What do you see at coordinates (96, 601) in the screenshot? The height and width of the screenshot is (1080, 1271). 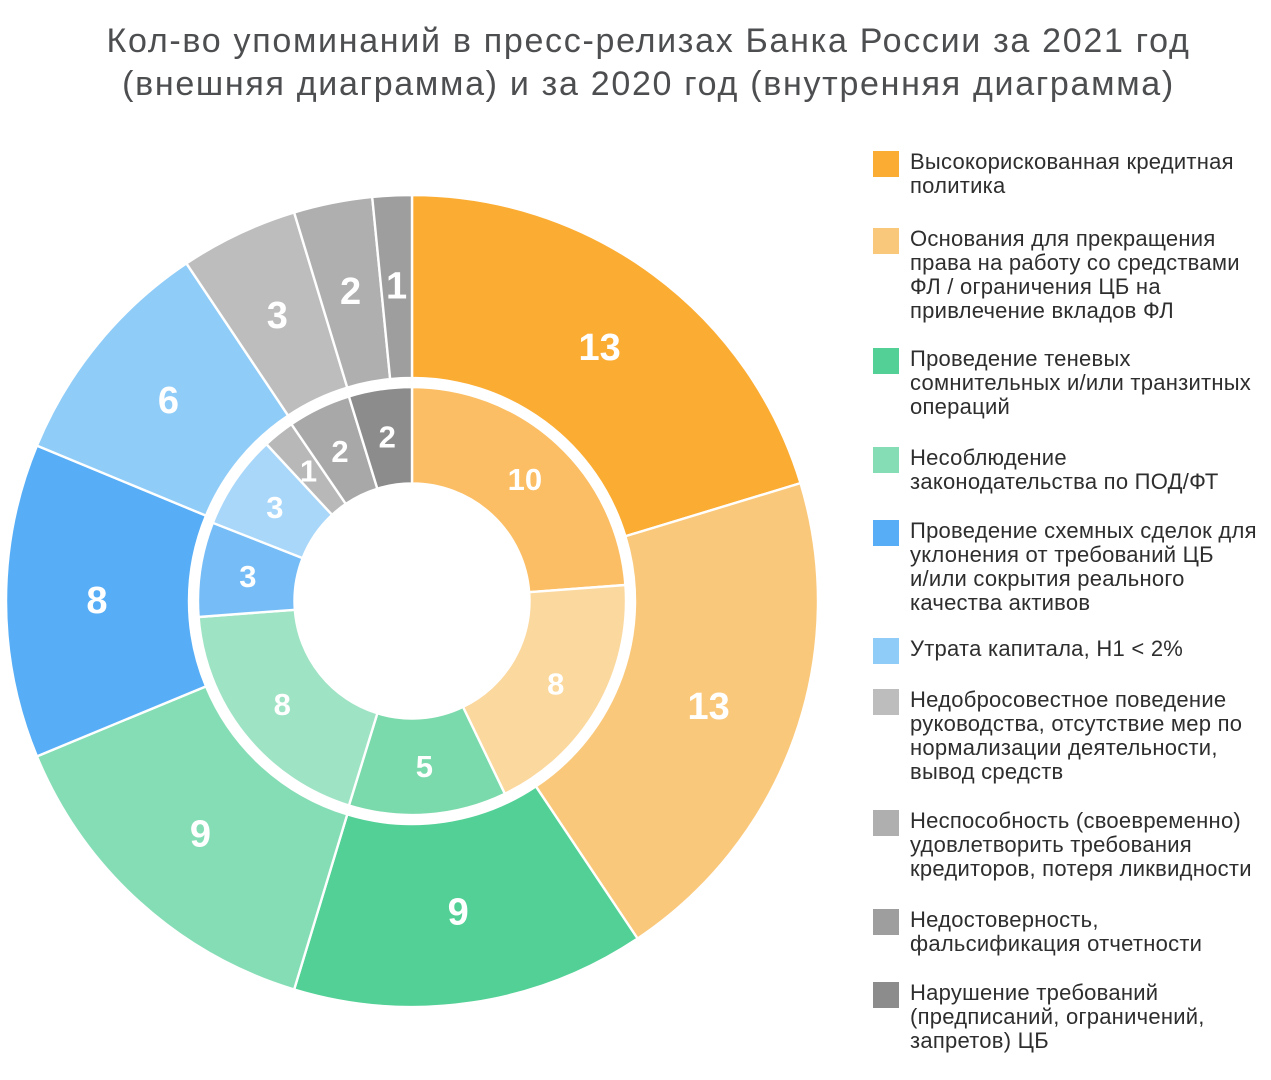 I see `outer-slice-value-4: 8` at bounding box center [96, 601].